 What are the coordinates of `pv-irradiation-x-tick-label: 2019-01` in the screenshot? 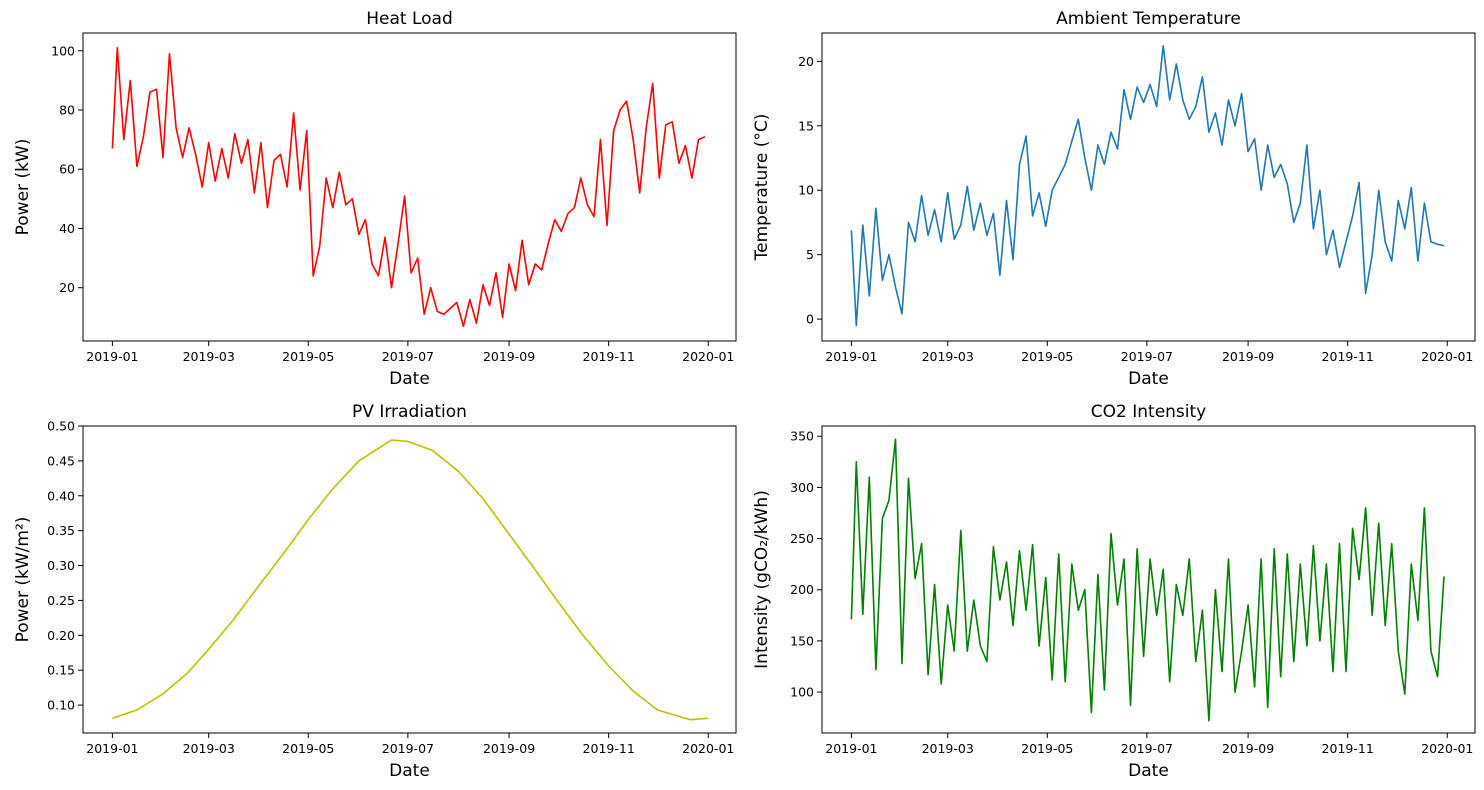 It's located at (112, 748).